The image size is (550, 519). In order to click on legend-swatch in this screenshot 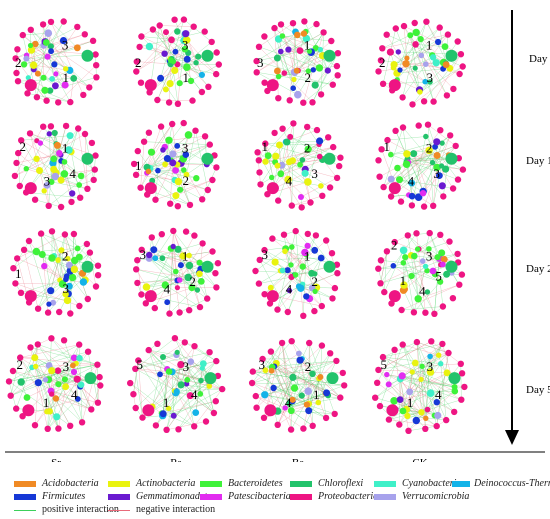, I will do `click(119, 496)`.